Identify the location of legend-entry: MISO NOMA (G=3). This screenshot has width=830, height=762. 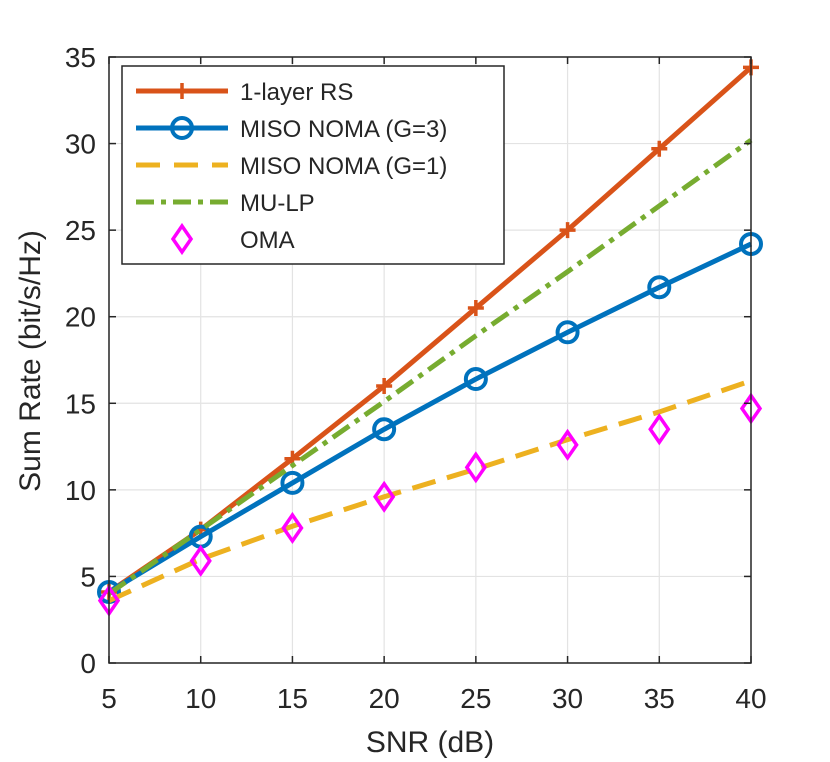
(291, 129).